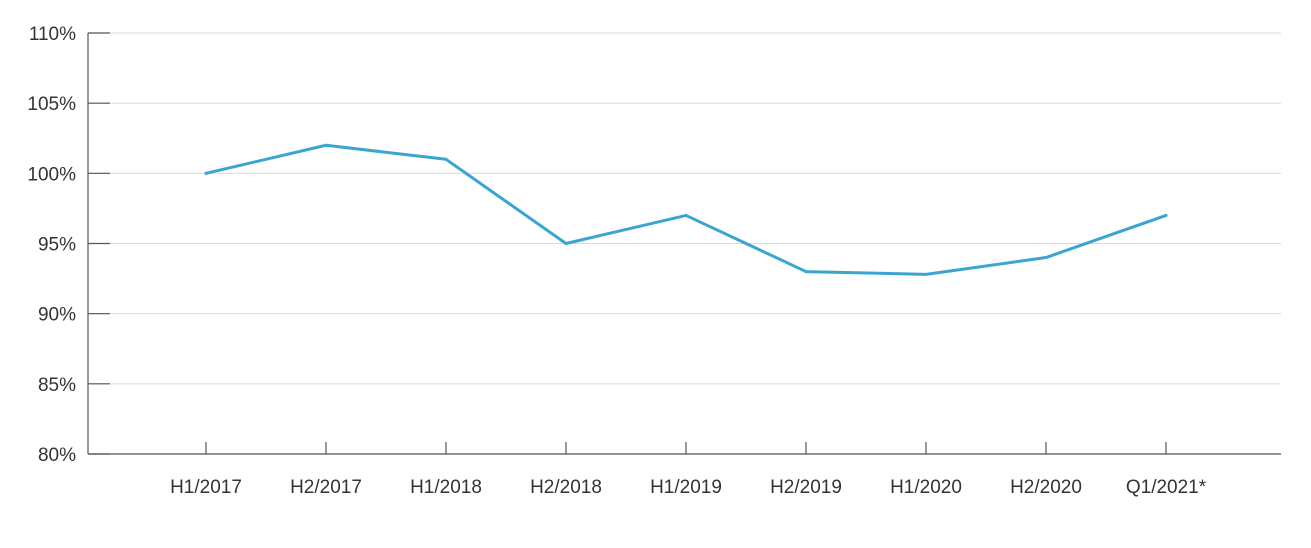 The height and width of the screenshot is (548, 1311). I want to click on x-tick-label: Q1/2021*, so click(1166, 487).